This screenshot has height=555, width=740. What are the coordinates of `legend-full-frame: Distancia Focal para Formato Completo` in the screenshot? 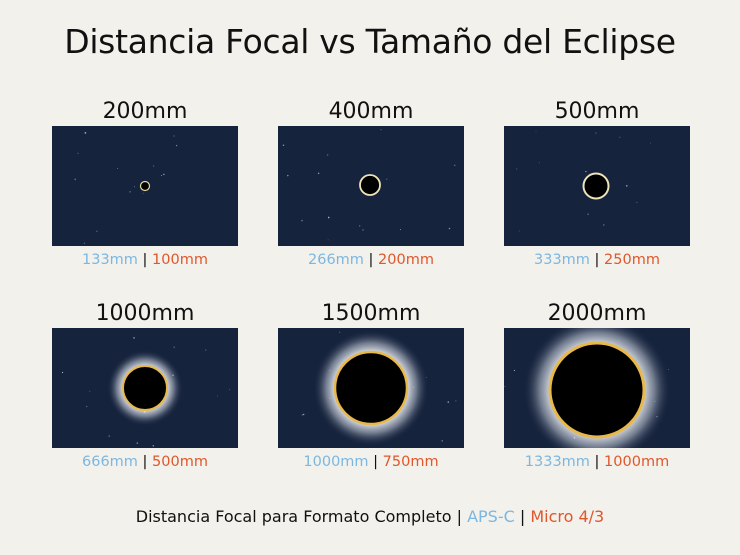 It's located at (293, 516).